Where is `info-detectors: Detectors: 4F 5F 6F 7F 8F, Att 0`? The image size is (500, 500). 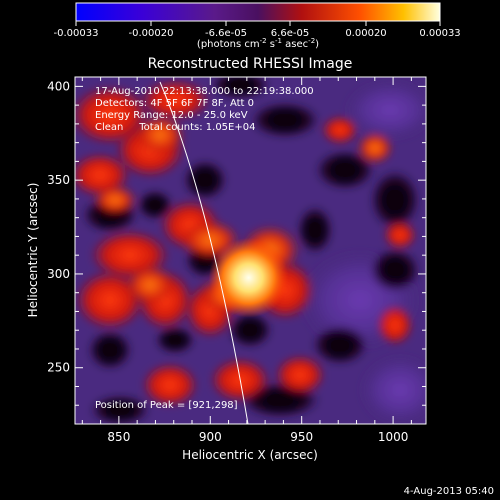
info-detectors: Detectors: 4F 5F 6F 7F 8F, Att 0 is located at coordinates (174, 103).